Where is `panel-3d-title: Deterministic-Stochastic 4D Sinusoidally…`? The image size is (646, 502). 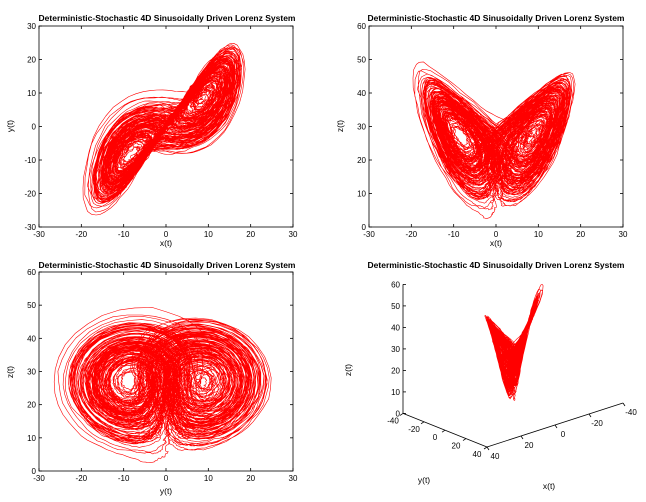 panel-3d-title: Deterministic-Stochastic 4D Sinusoidally… is located at coordinates (496, 265).